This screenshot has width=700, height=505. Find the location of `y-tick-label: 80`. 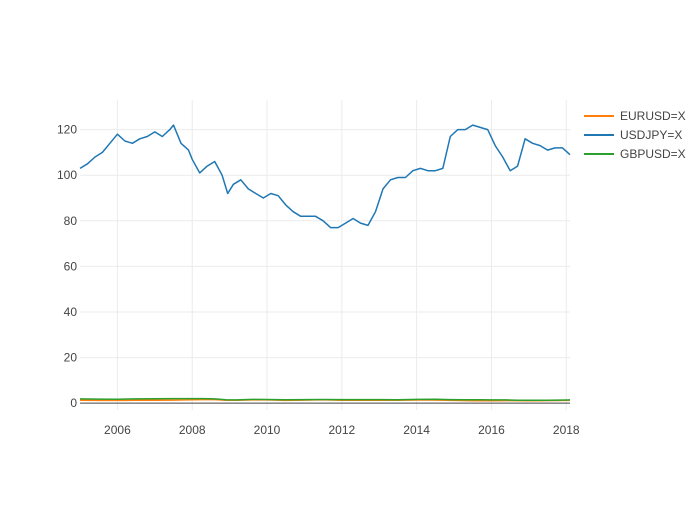

y-tick-label: 80 is located at coordinates (71, 221).